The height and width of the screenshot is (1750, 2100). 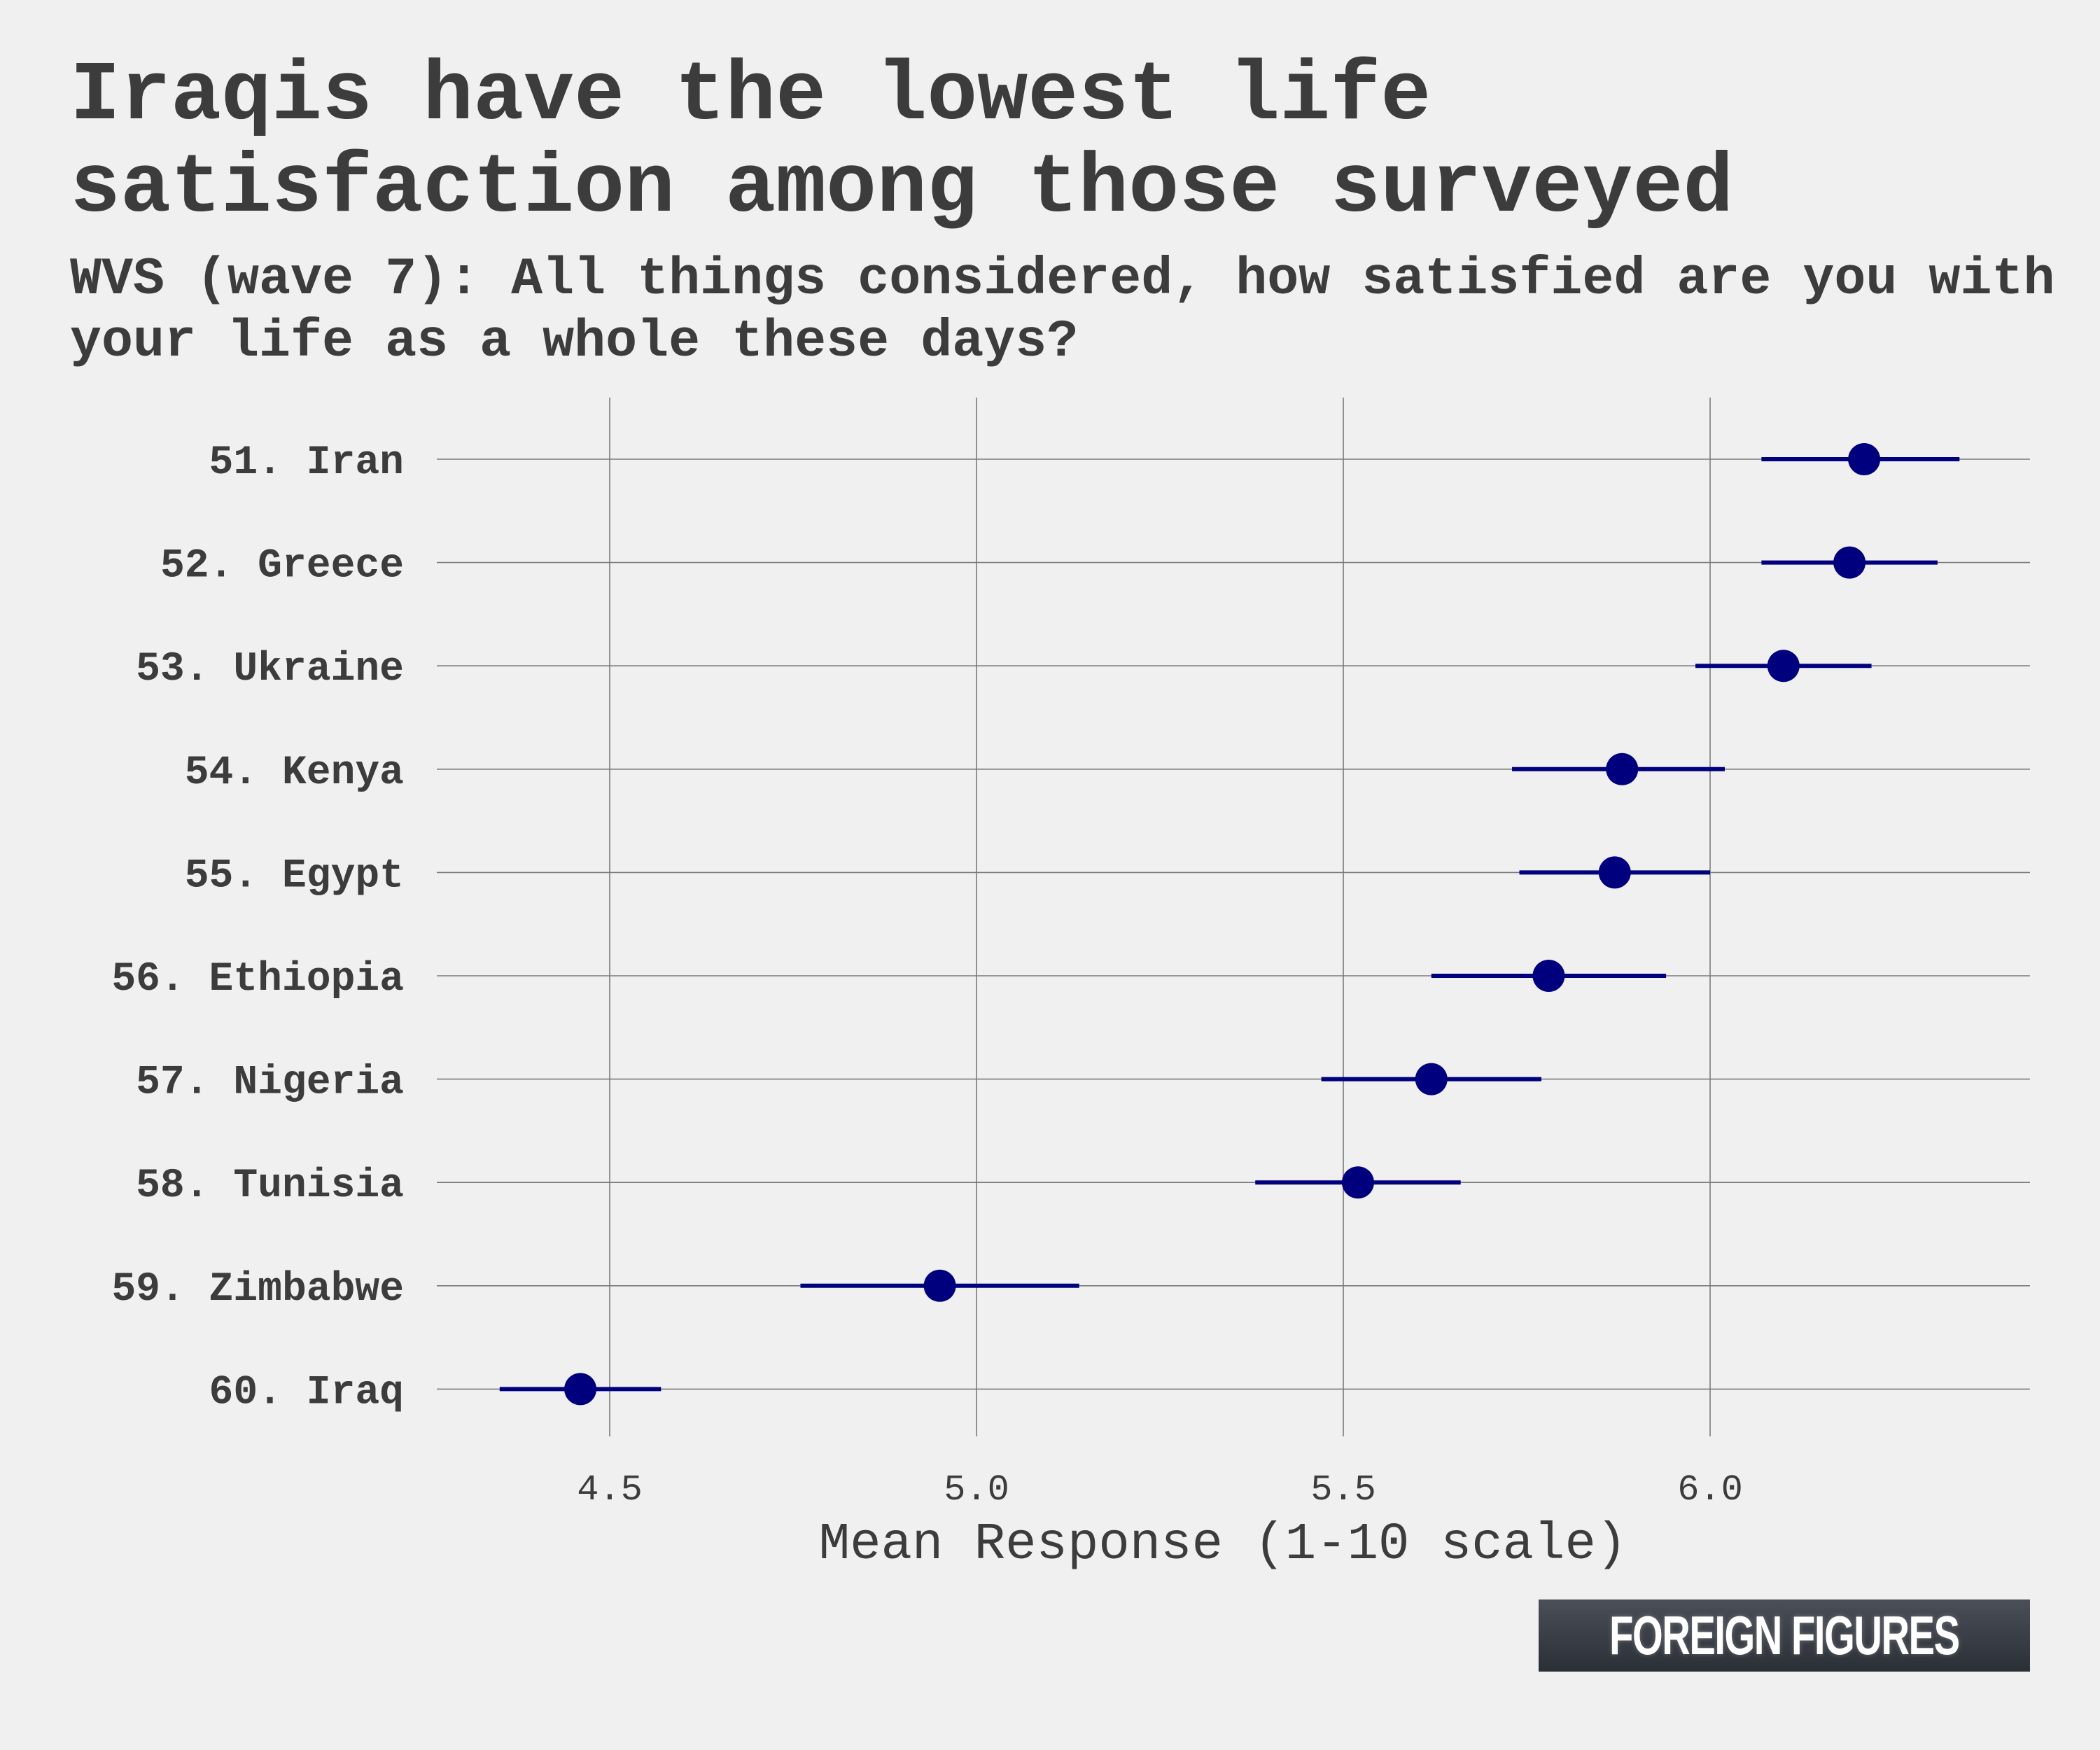 What do you see at coordinates (610, 1490) in the screenshot?
I see `x-tick-label: 4.5` at bounding box center [610, 1490].